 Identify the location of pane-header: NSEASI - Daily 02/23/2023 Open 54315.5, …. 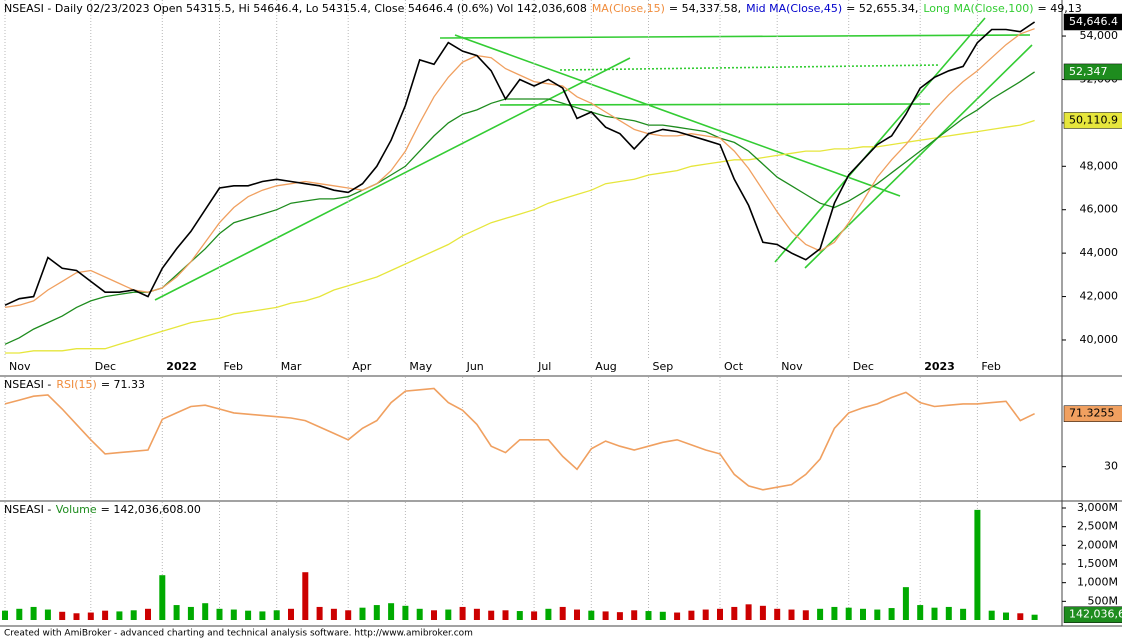
(543, 8).